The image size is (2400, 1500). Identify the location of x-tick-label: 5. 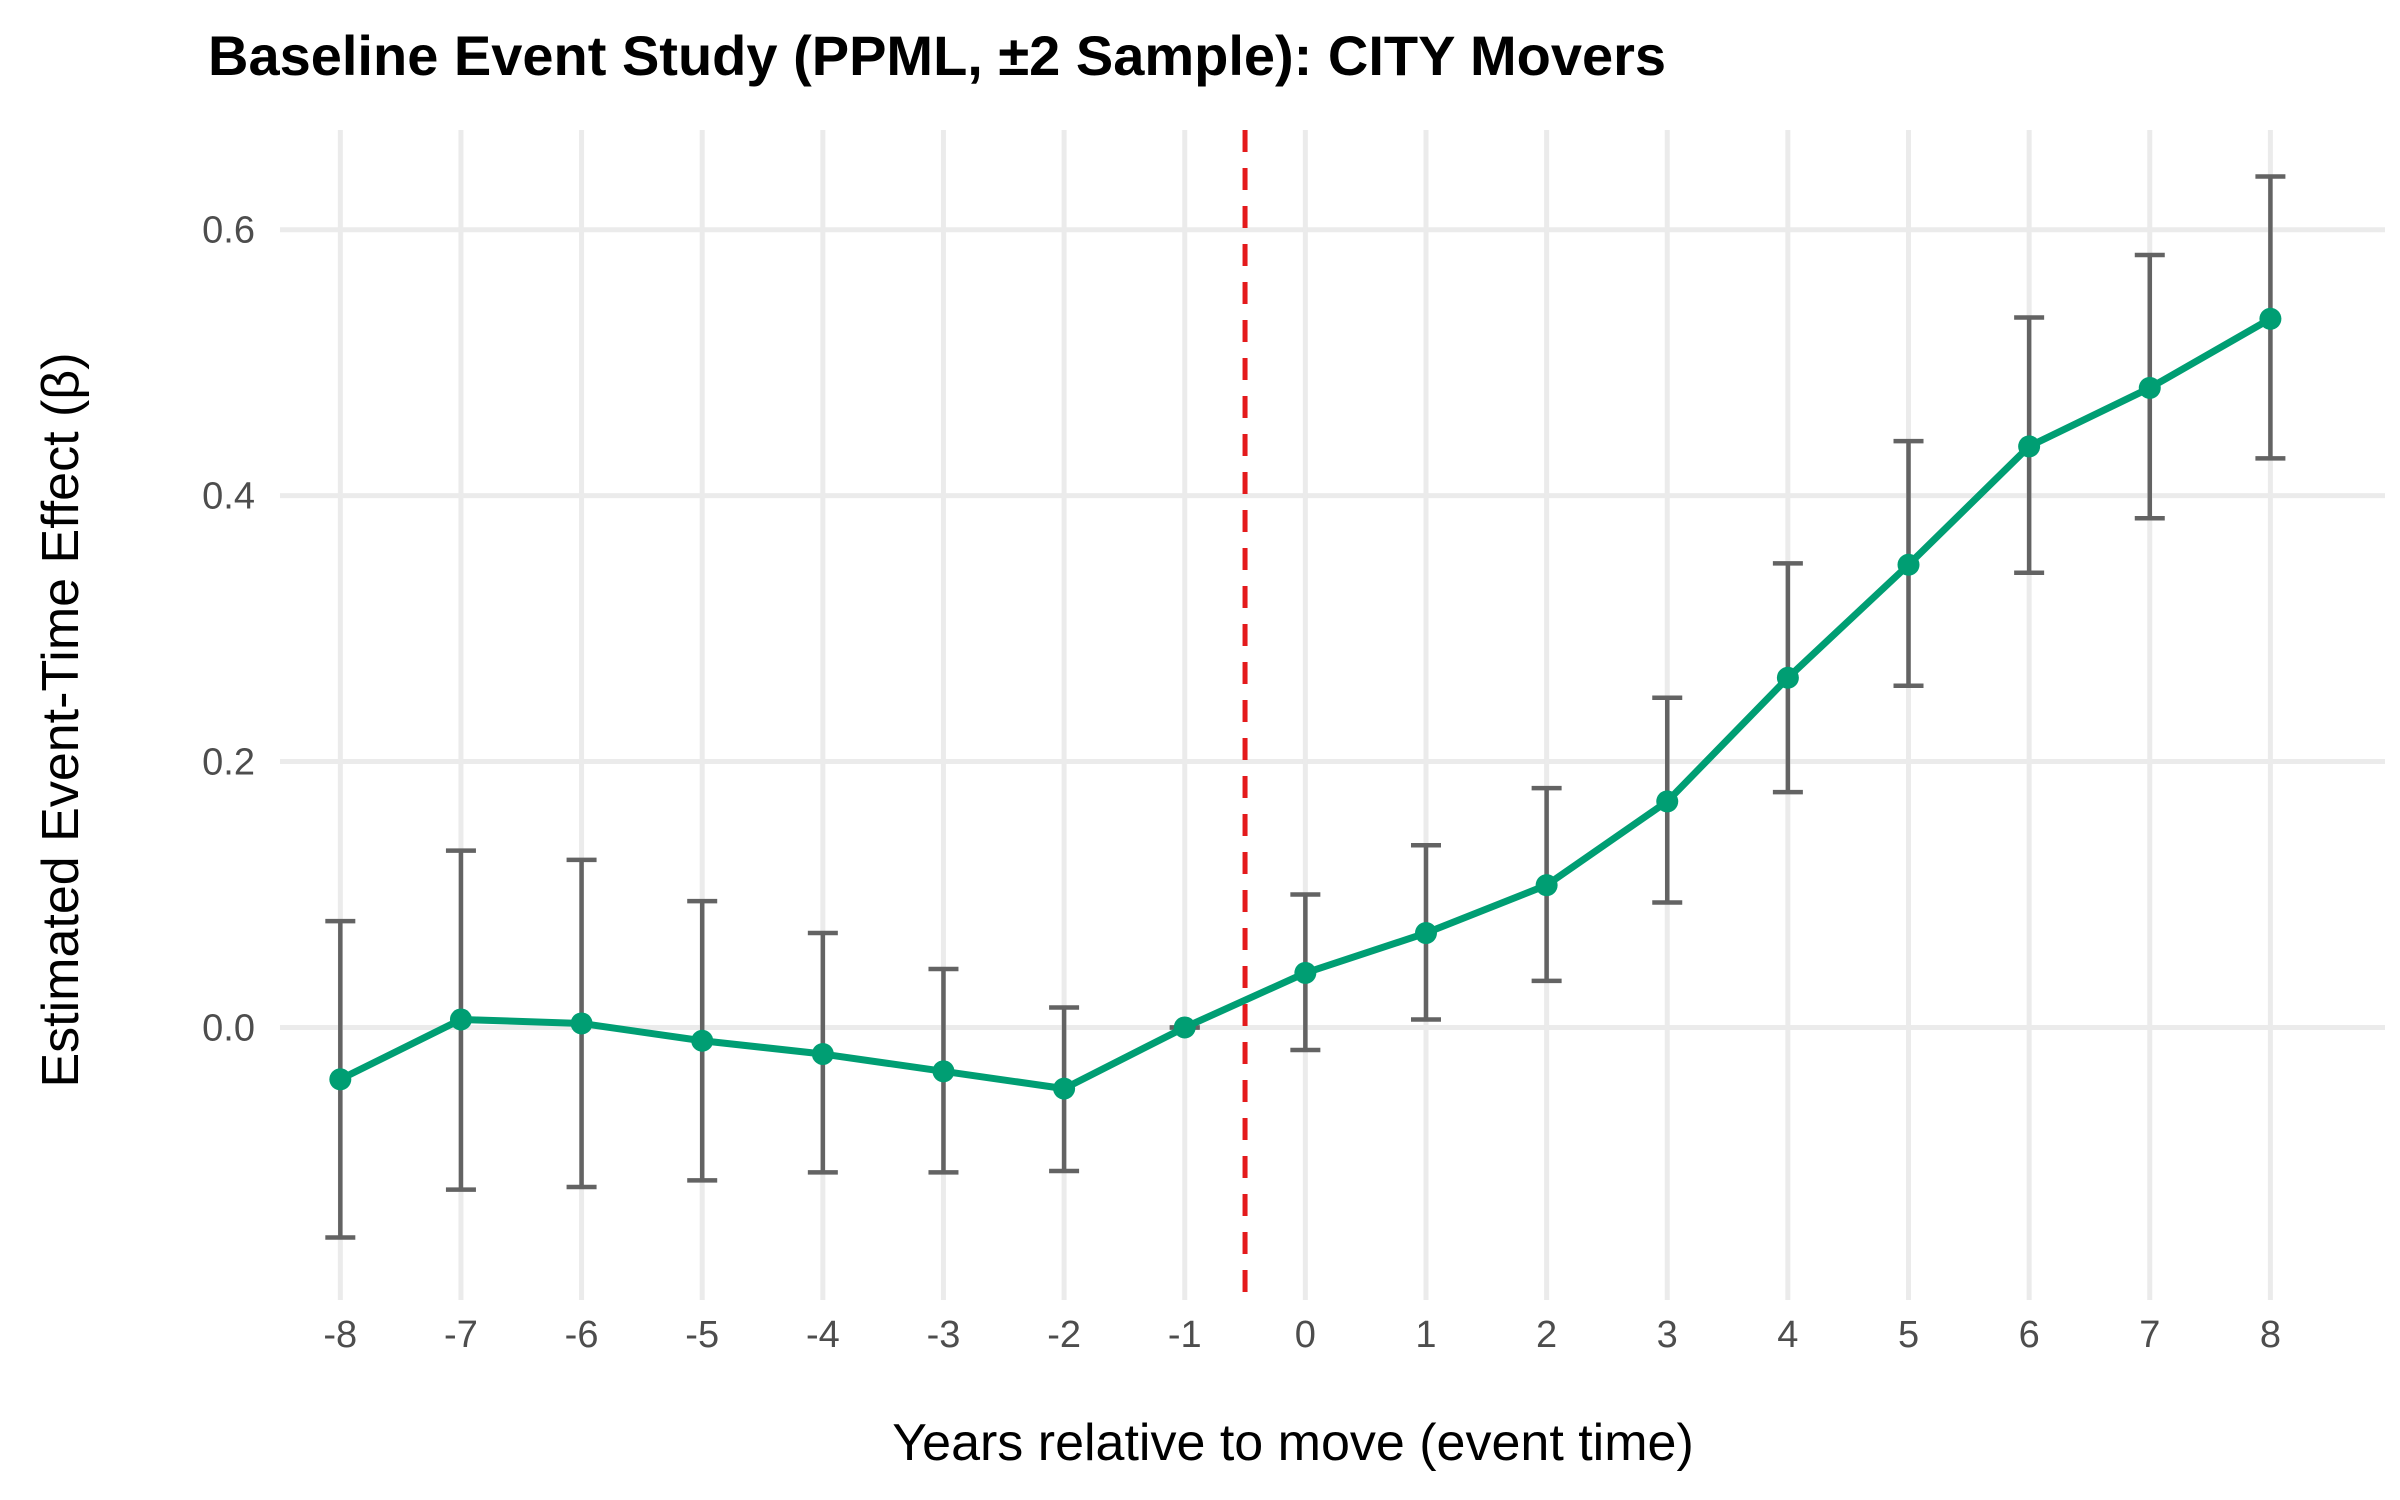
(1908, 1335).